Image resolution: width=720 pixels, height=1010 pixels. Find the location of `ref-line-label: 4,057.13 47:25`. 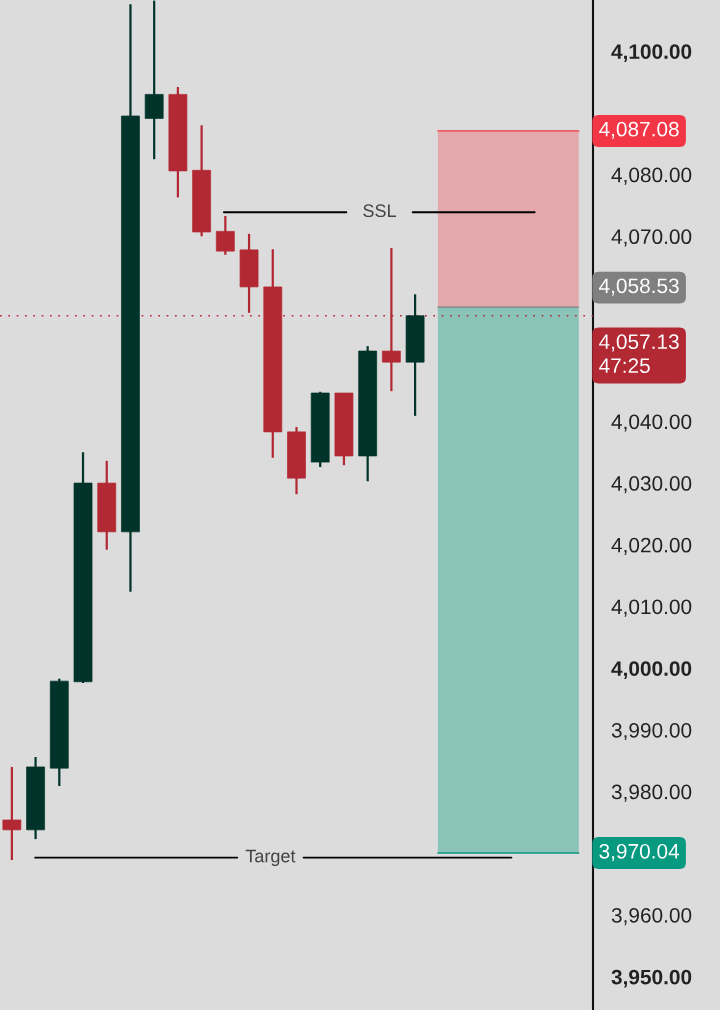

ref-line-label: 4,057.13 47:25 is located at coordinates (639, 354).